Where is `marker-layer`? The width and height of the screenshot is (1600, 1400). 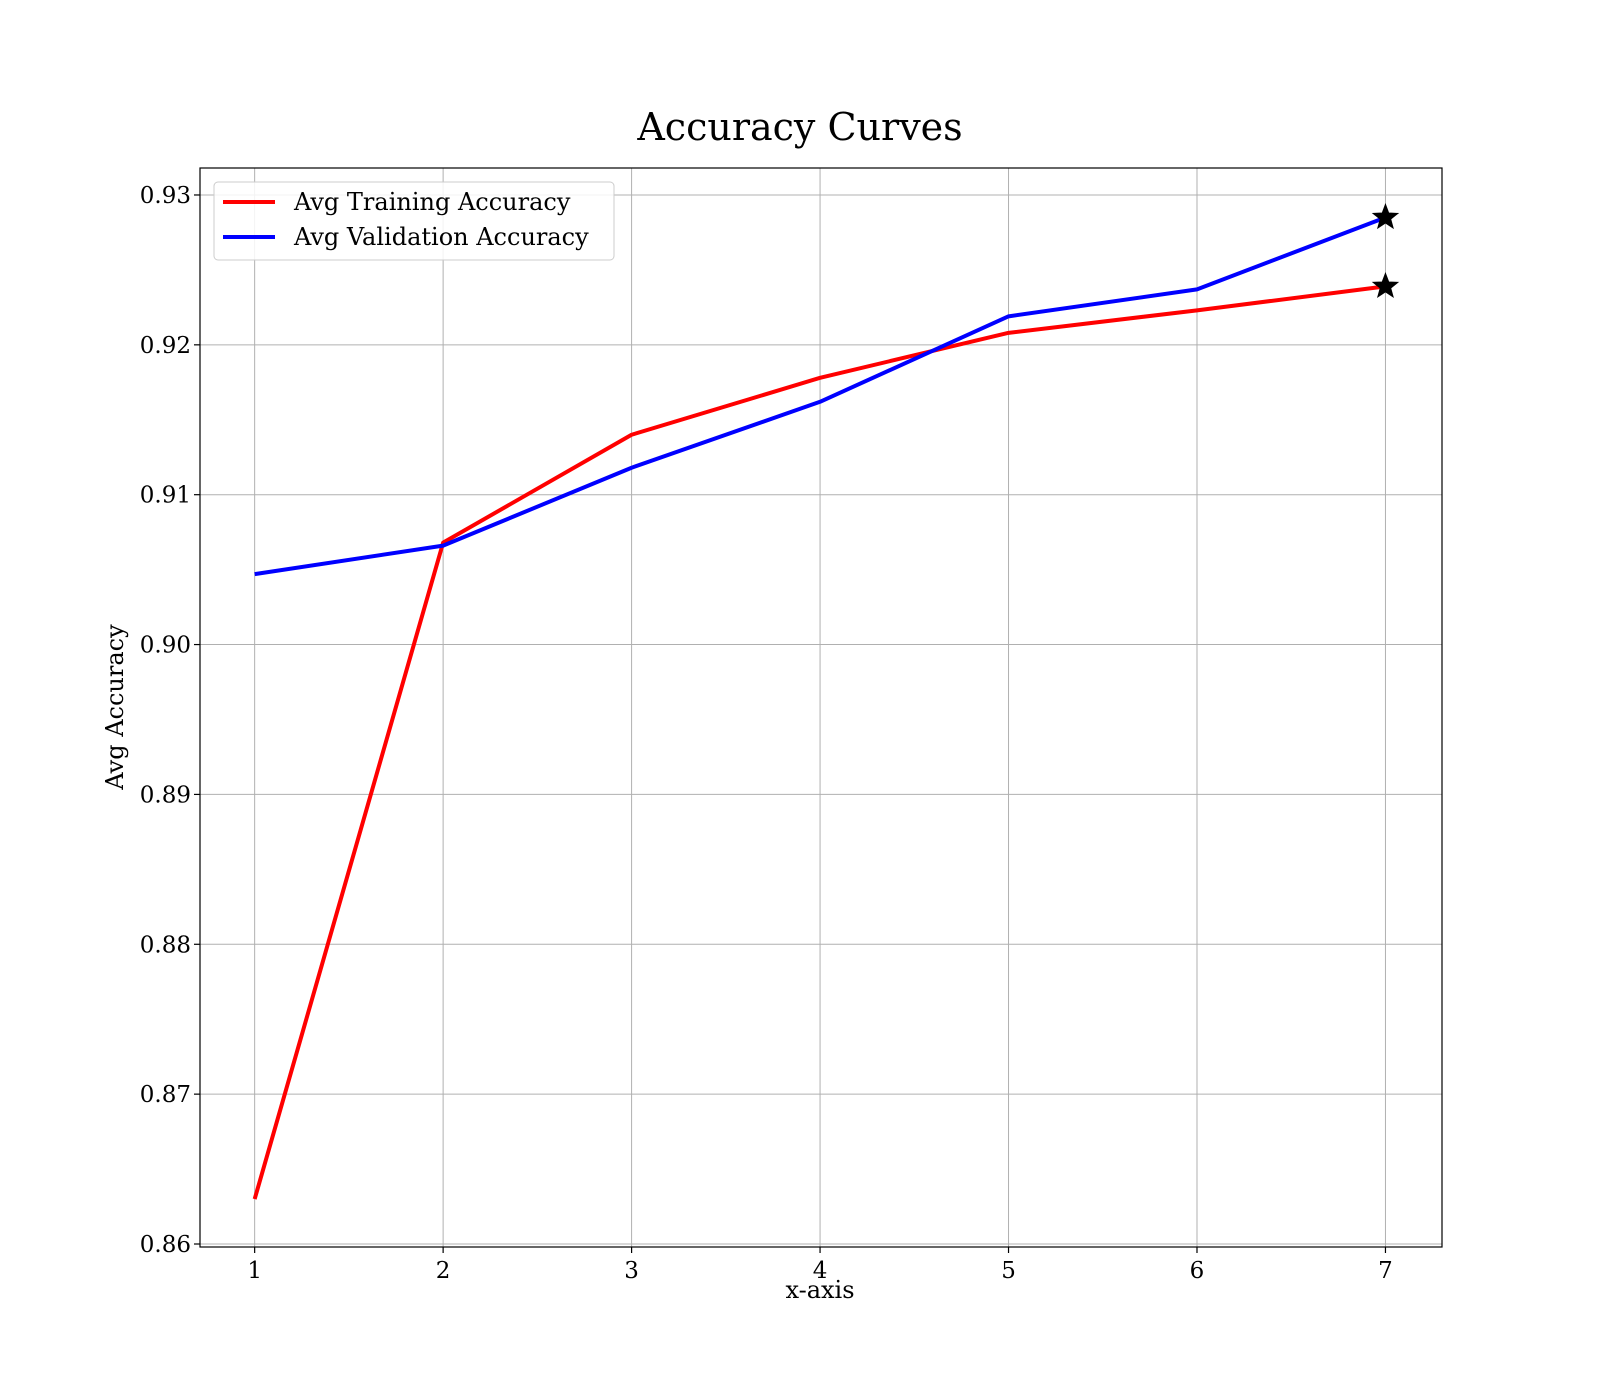 marker-layer is located at coordinates (1385, 251).